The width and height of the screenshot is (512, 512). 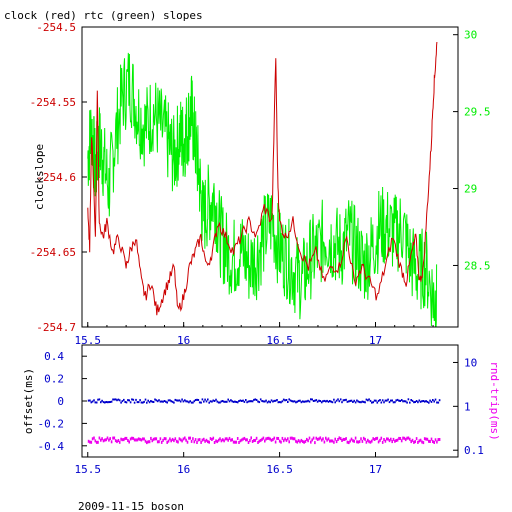 I want to click on bottom-y-tick-label: -0.4, so click(x=51, y=446).